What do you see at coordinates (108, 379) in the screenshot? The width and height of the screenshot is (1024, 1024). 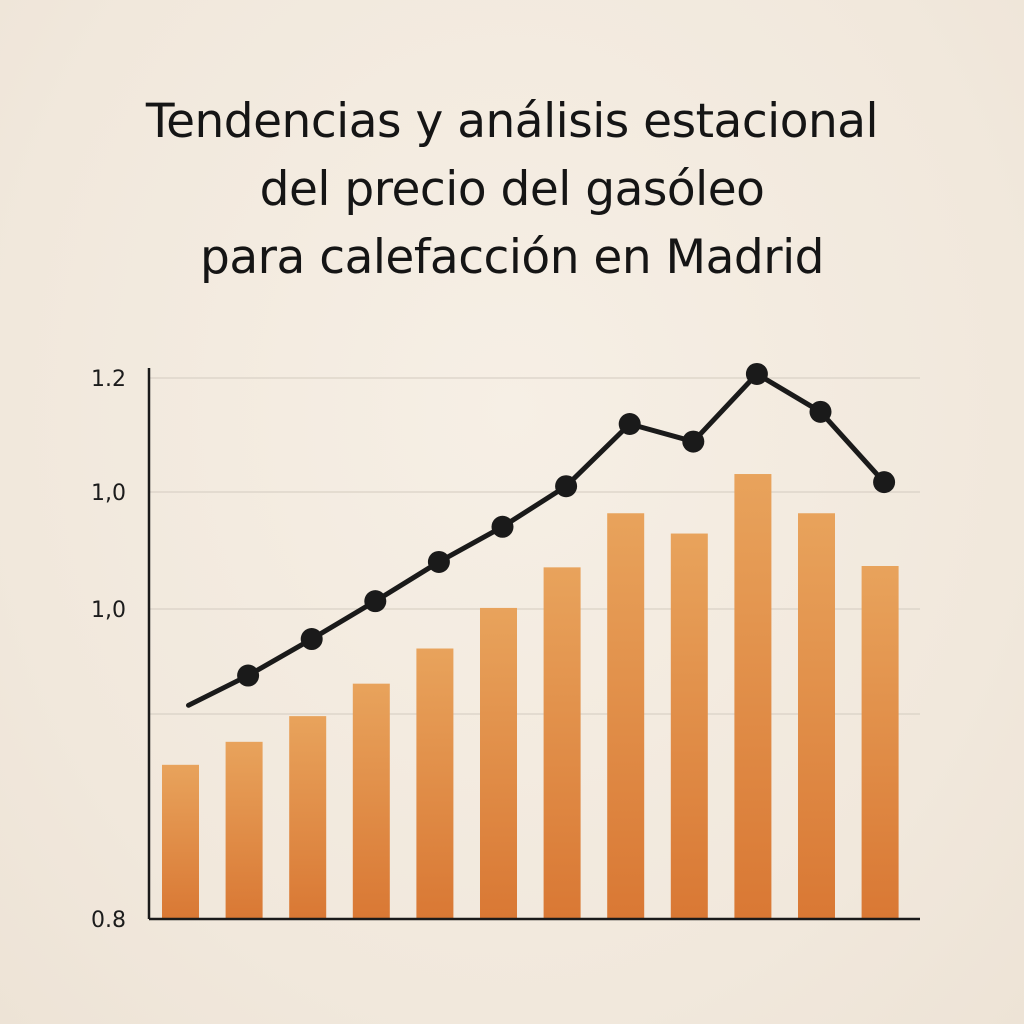 I see `y-tick-label: 1.2` at bounding box center [108, 379].